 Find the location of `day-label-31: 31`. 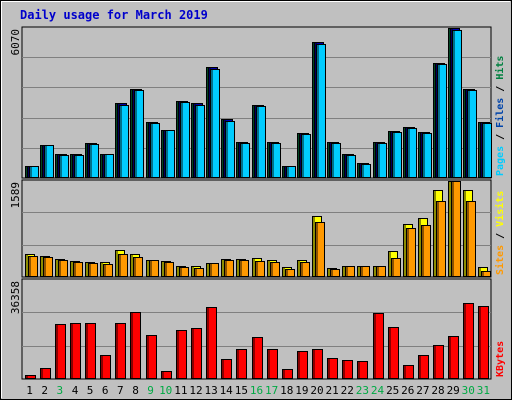

day-label-31: 31 is located at coordinates (483, 390).